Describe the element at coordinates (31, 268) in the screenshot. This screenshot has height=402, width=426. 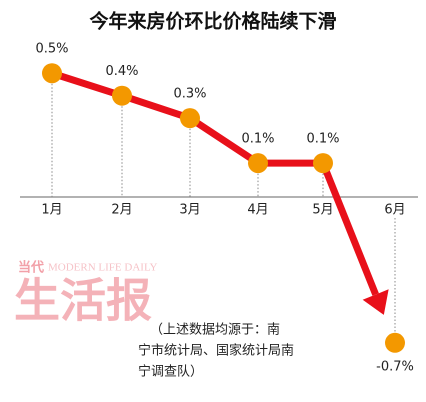
I see `watermark-brand: 当代` at that location.